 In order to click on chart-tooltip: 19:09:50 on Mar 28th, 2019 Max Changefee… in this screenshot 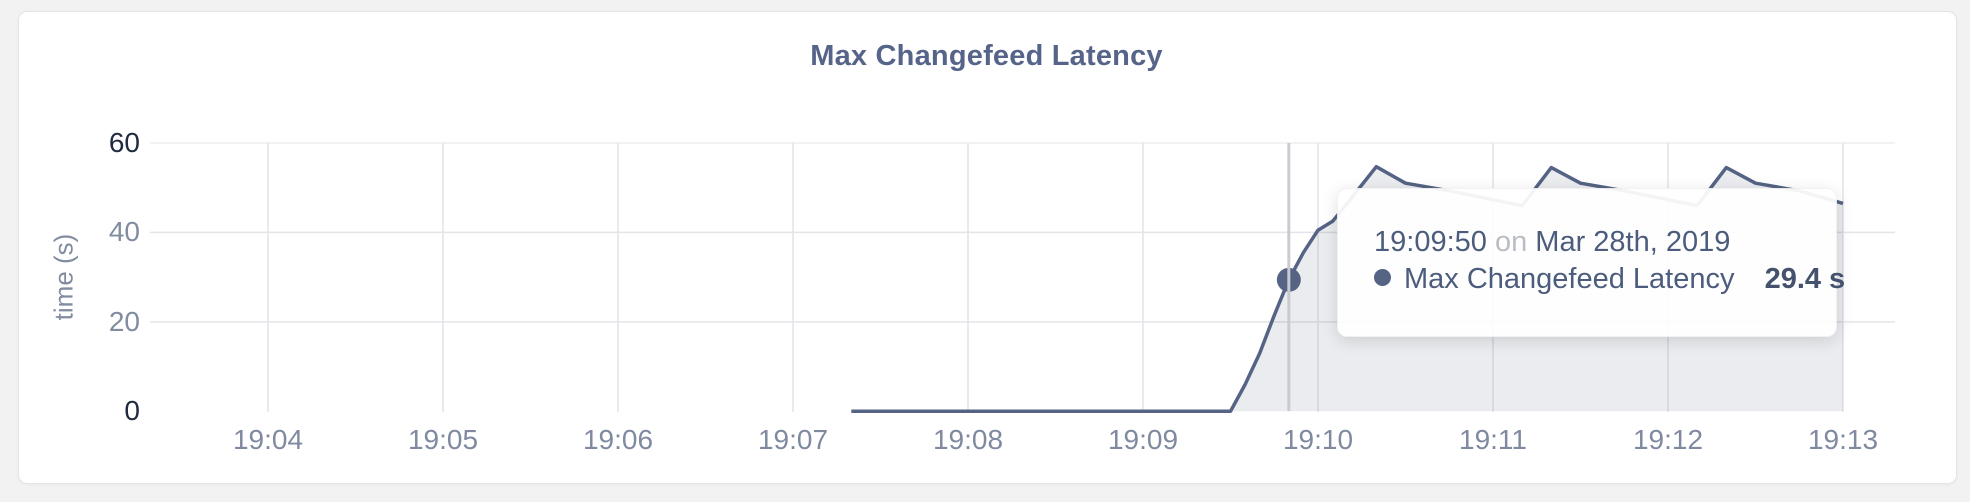, I will do `click(1591, 262)`.